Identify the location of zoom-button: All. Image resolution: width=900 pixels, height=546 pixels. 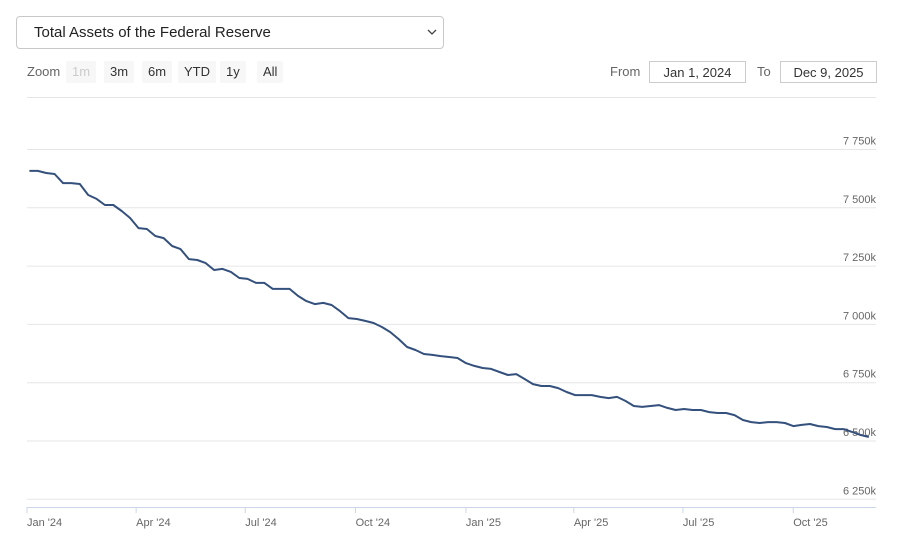
(270, 72).